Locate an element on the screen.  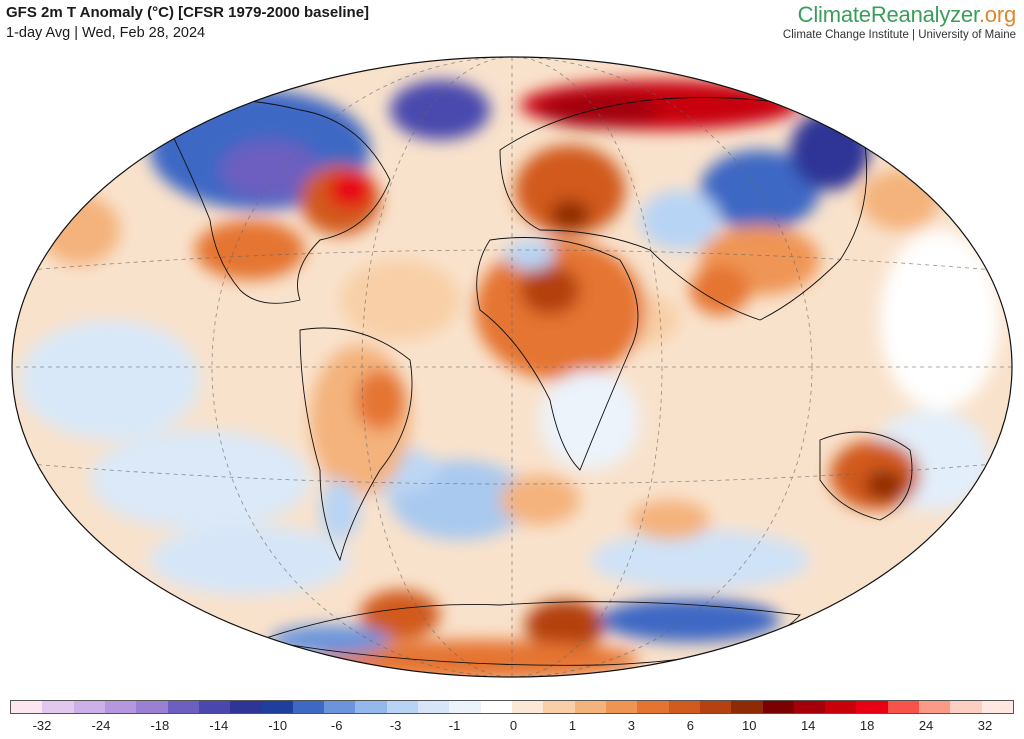
colorbar-tick-label: 0 is located at coordinates (513, 725).